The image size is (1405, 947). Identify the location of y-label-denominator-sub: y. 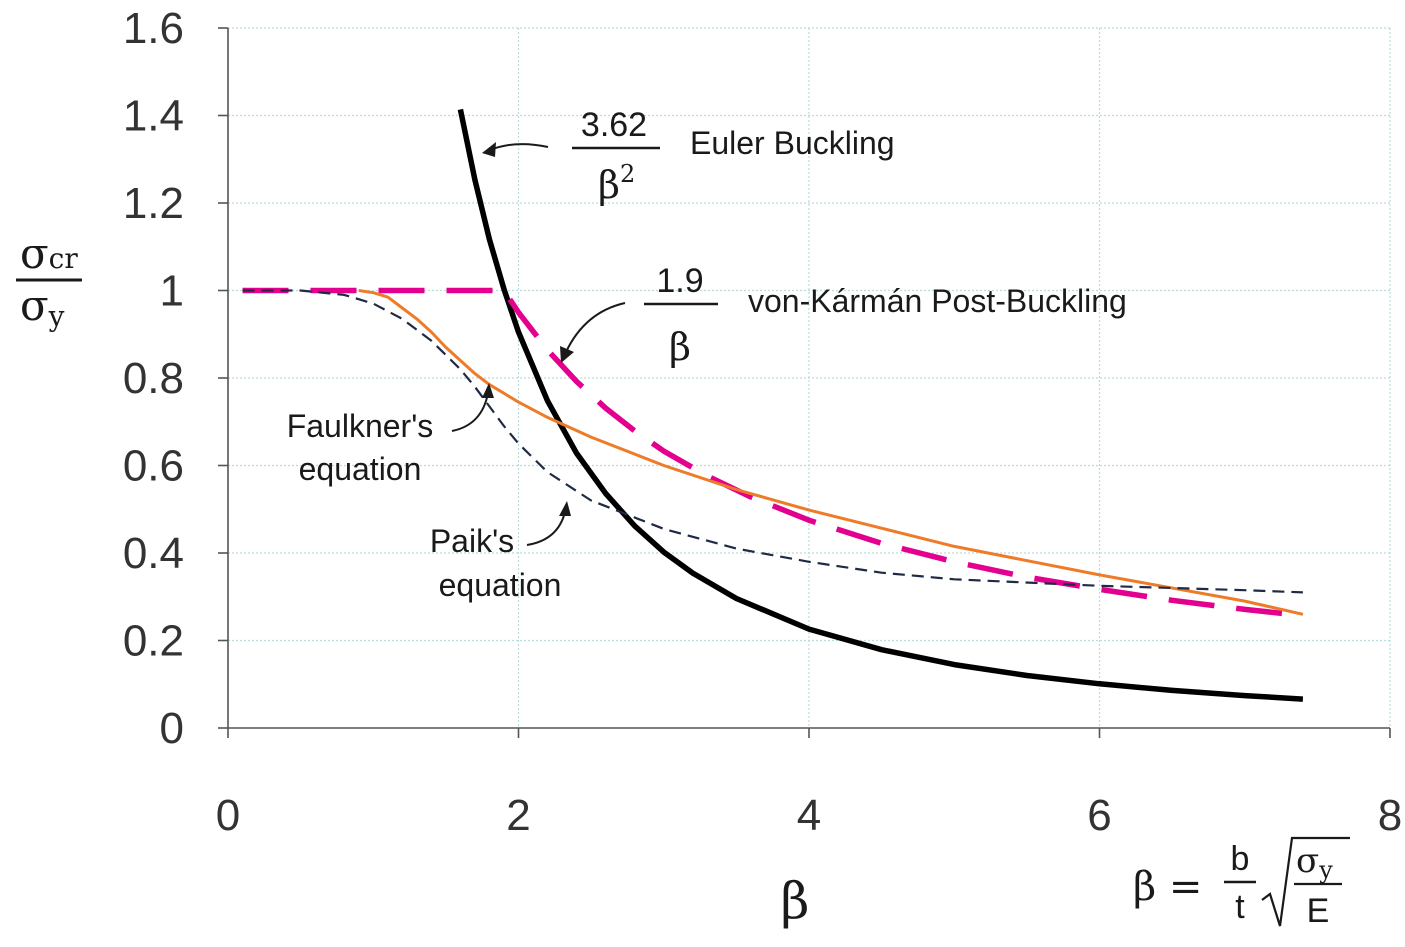
(56, 316).